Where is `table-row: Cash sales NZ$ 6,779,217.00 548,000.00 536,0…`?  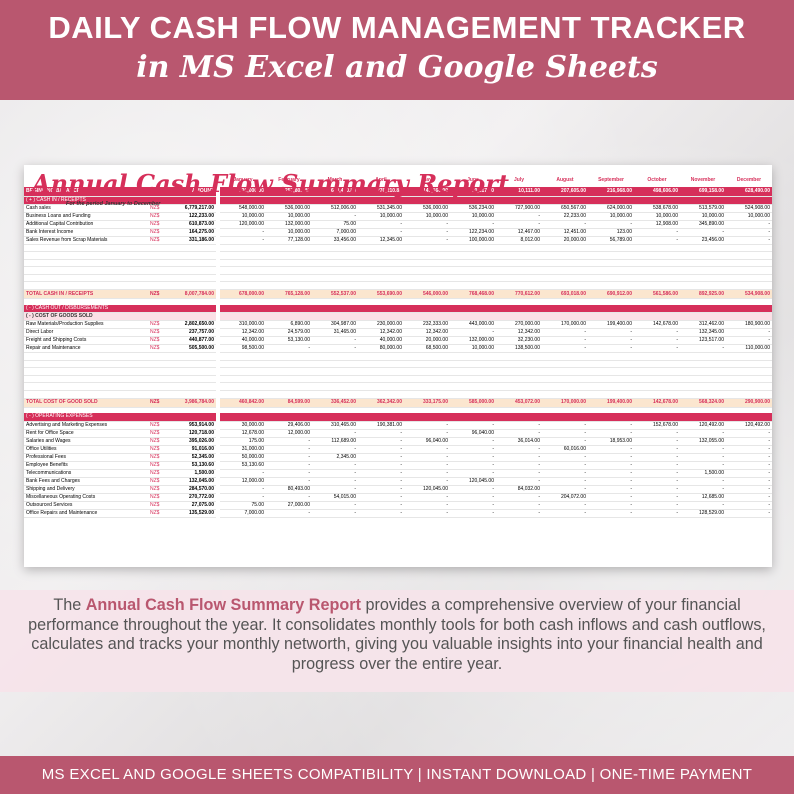 table-row: Cash sales NZ$ 6,779,217.00 548,000.00 536,0… is located at coordinates (398, 208).